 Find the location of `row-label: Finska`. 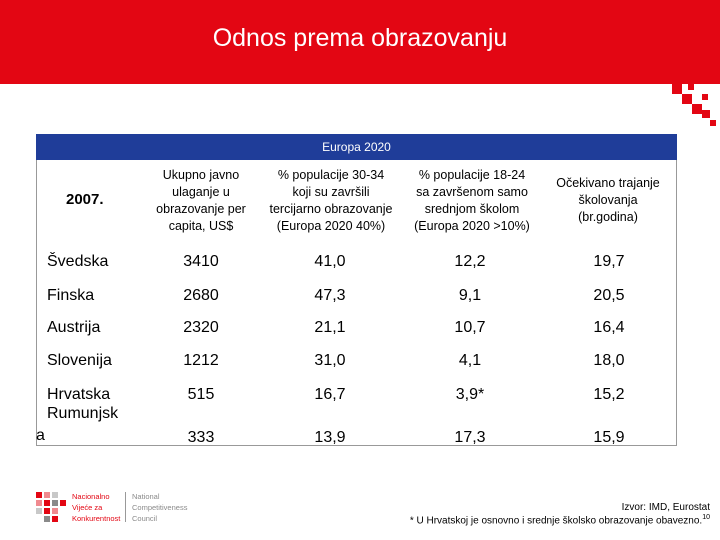

row-label: Finska is located at coordinates (71, 295).